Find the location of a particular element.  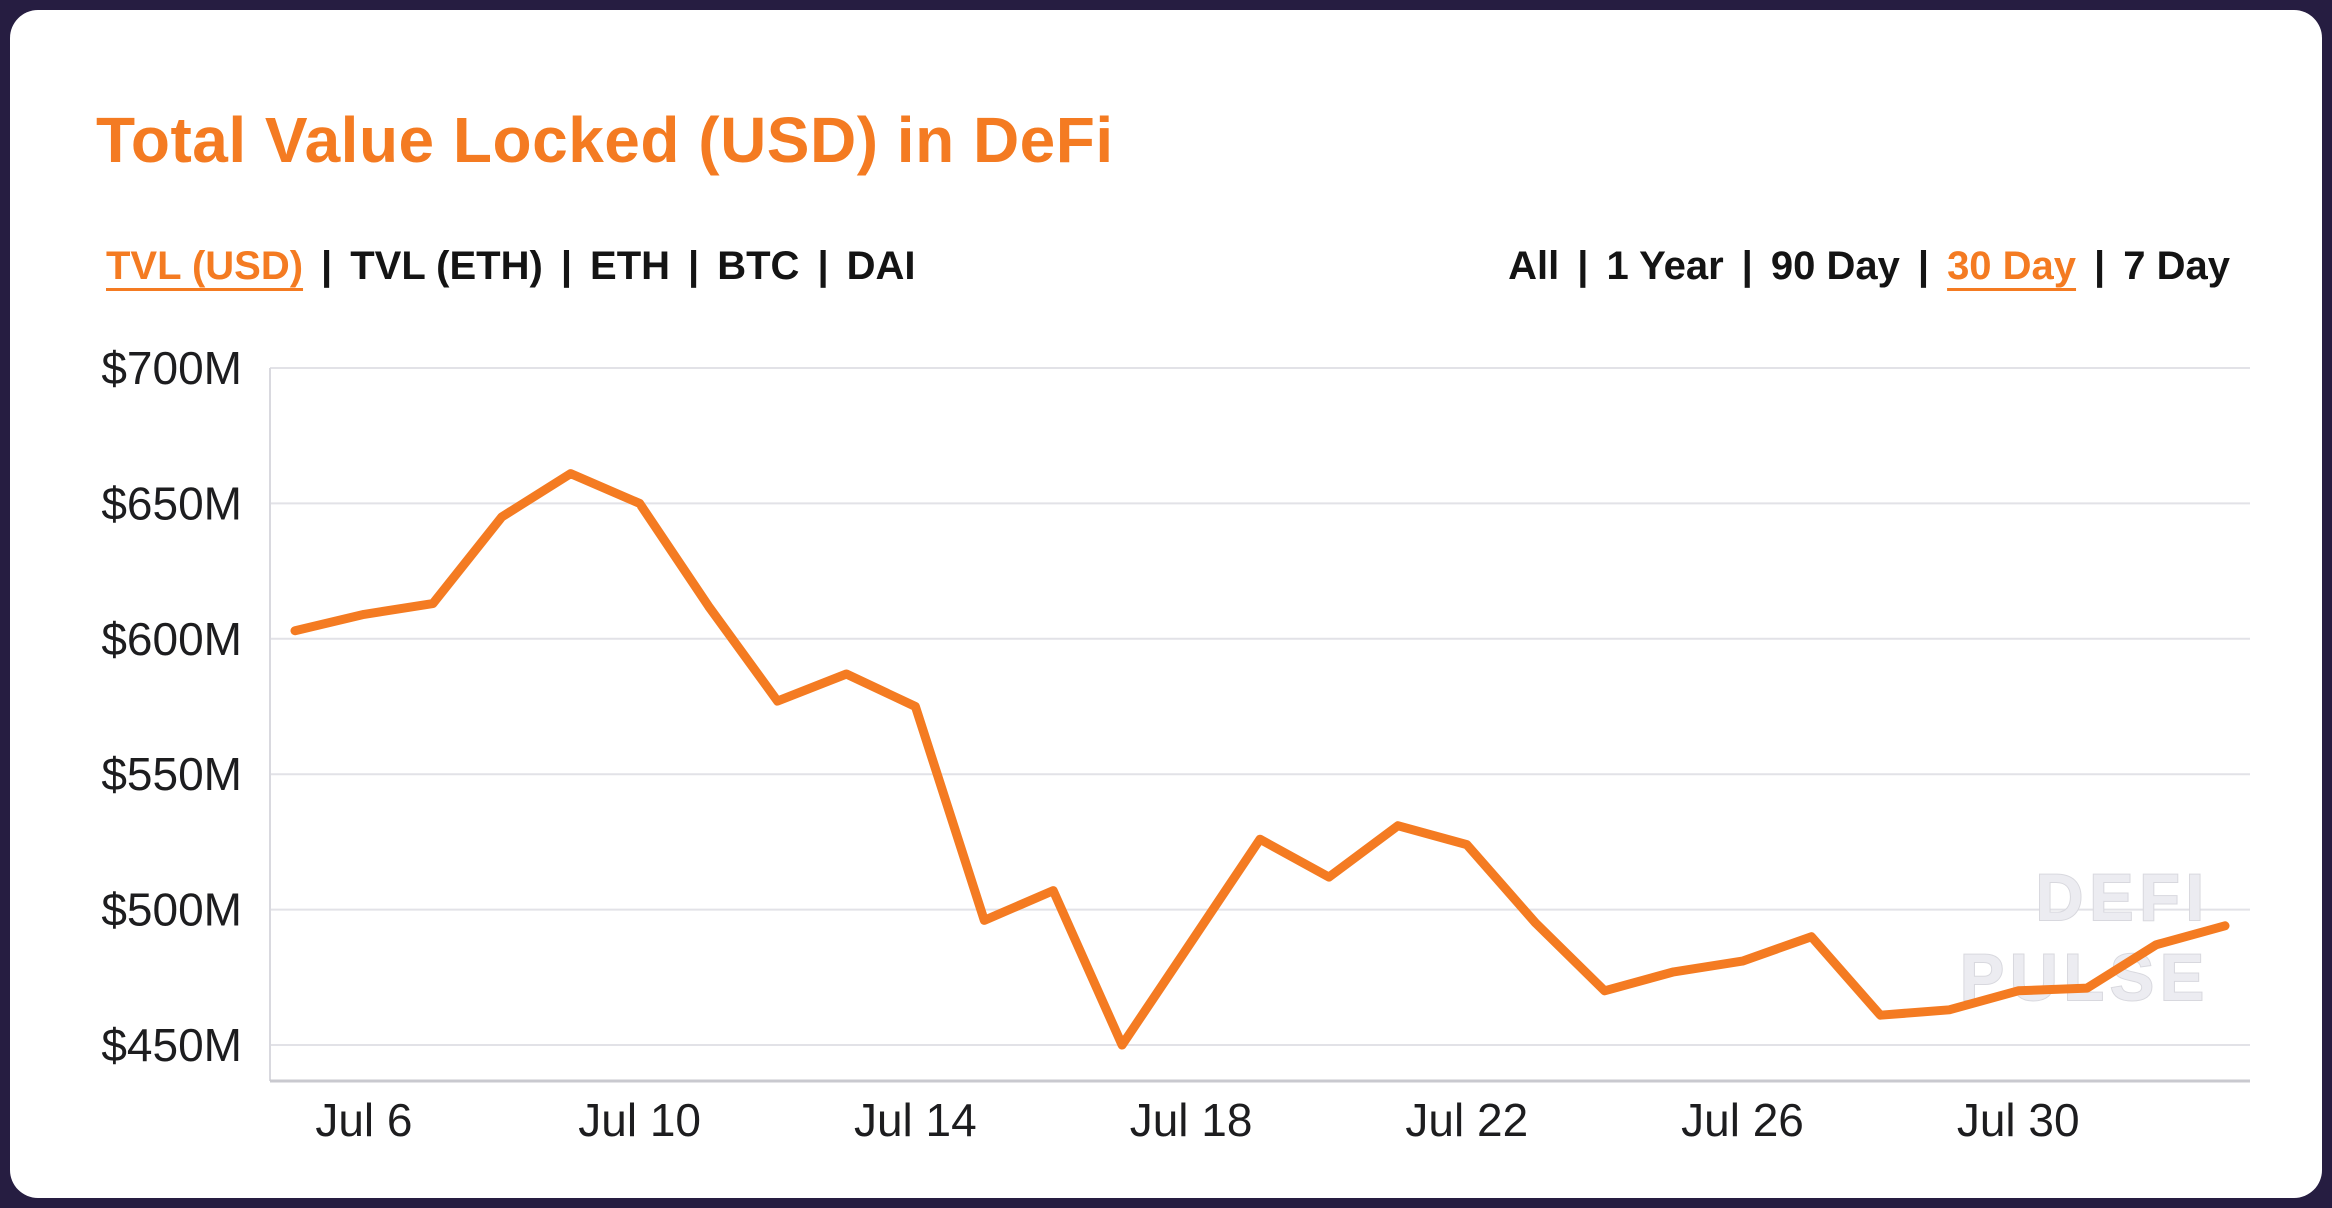

y-axis-label: $650M is located at coordinates (171, 503).